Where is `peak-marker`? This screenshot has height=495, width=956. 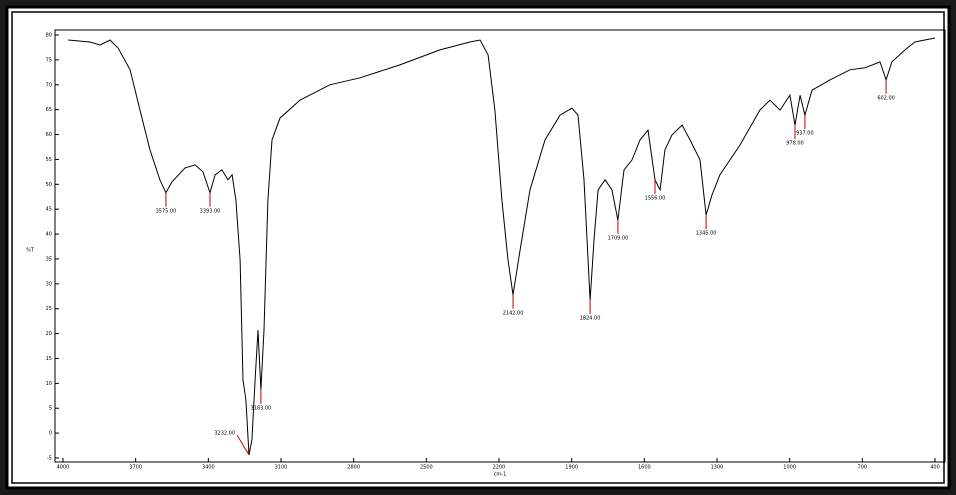 peak-marker is located at coordinates (243, 445).